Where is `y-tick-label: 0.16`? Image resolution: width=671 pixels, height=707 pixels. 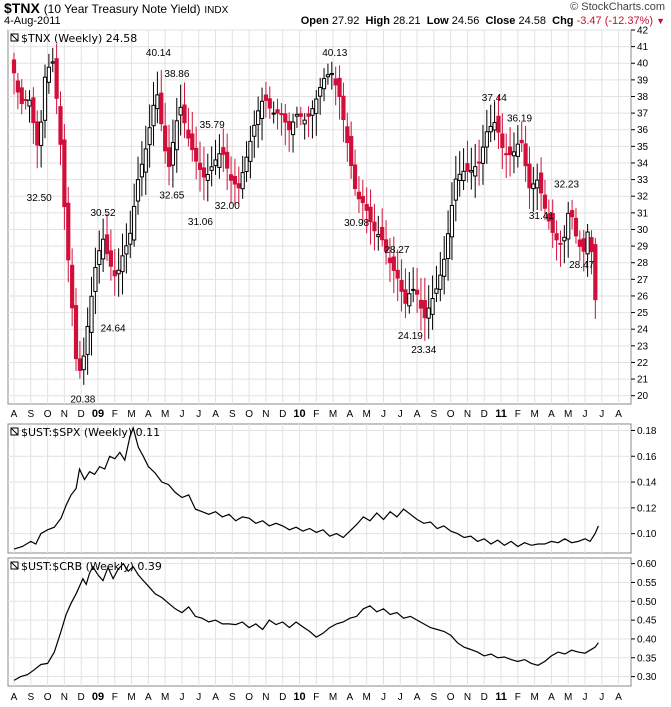
y-tick-label: 0.16 is located at coordinates (647, 457).